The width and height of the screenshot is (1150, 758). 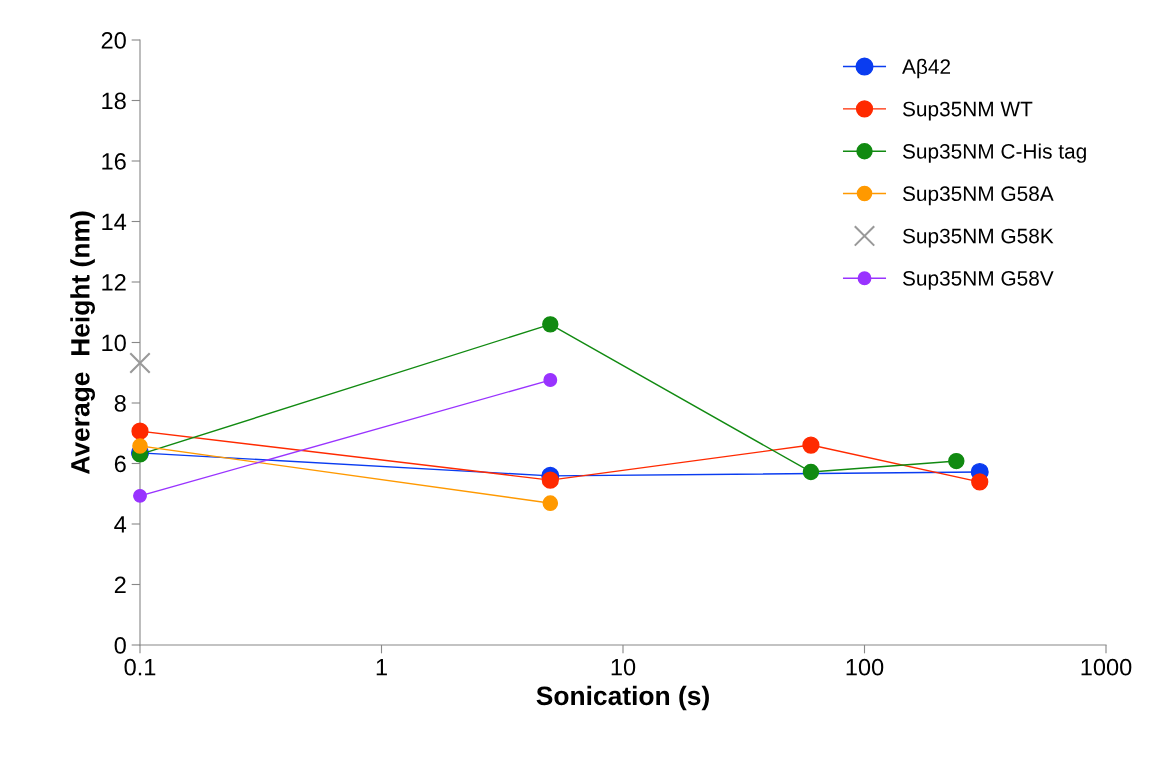 What do you see at coordinates (623, 667) in the screenshot?
I see `x-tick-label: 10` at bounding box center [623, 667].